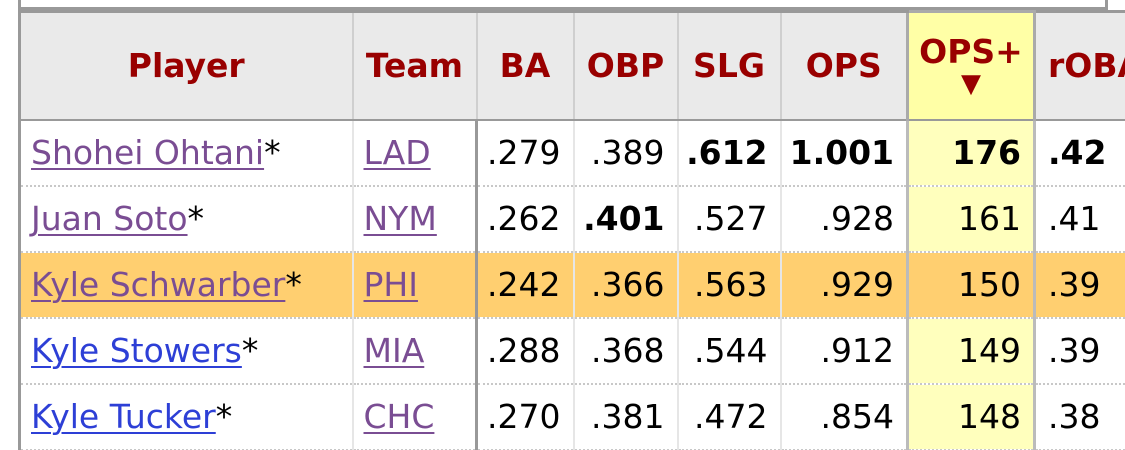 The image size is (1125, 450). Describe the element at coordinates (728, 351) in the screenshot. I see `slg-cell: .544` at that location.